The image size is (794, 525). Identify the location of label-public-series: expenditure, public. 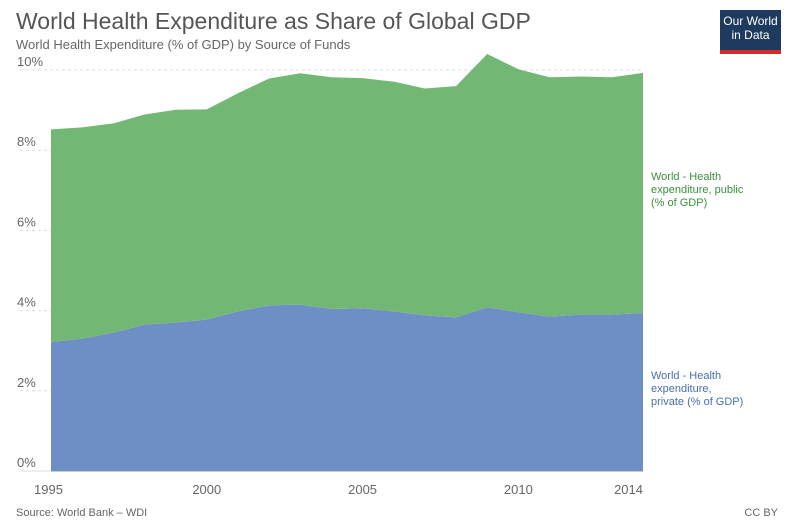
(697, 190).